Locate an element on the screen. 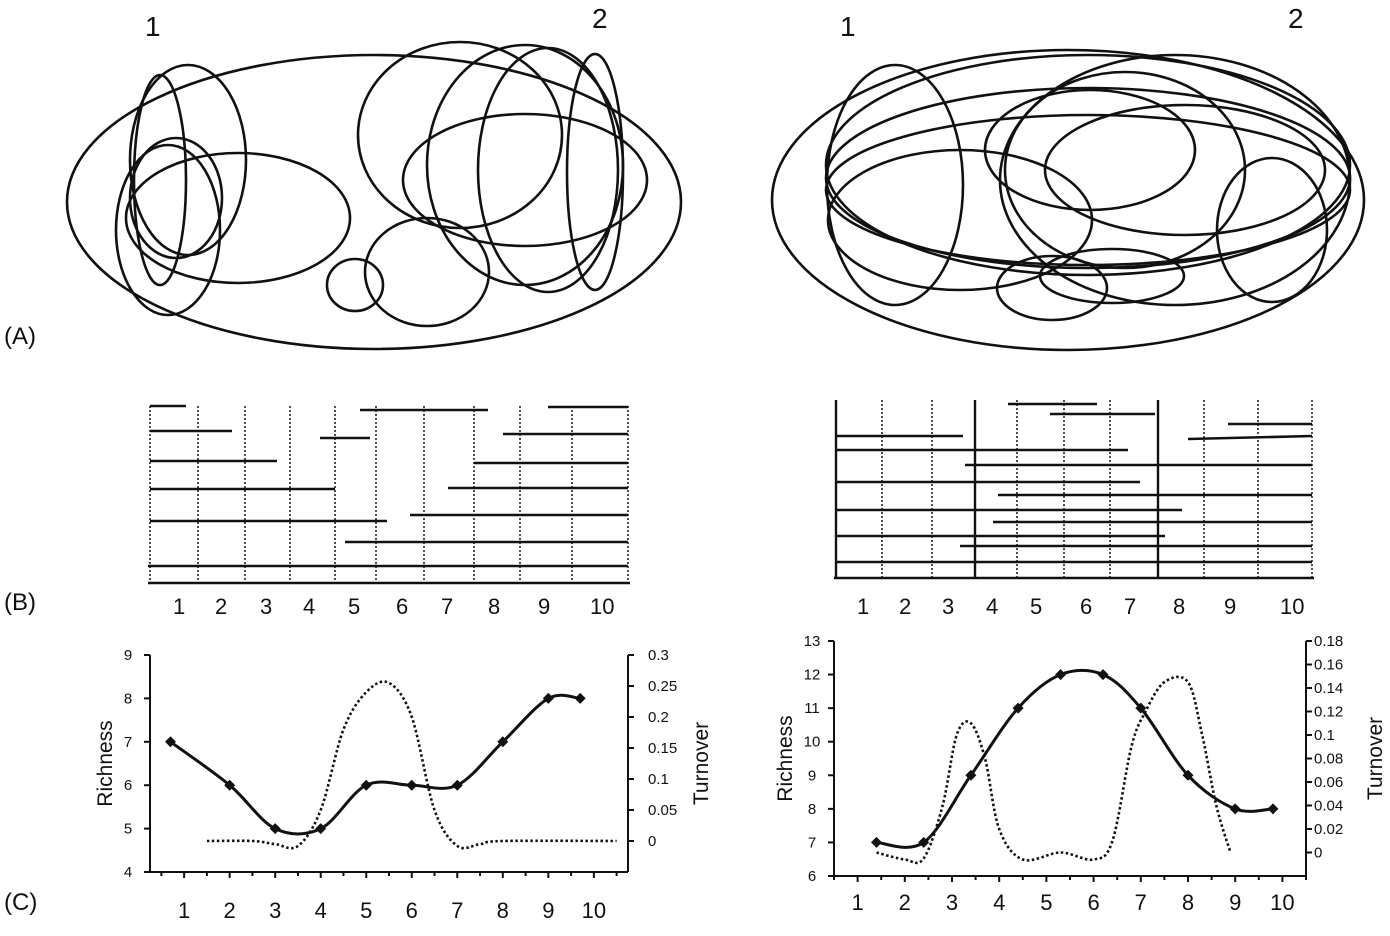  y2-tick-label: 0.3 is located at coordinates (658, 655).